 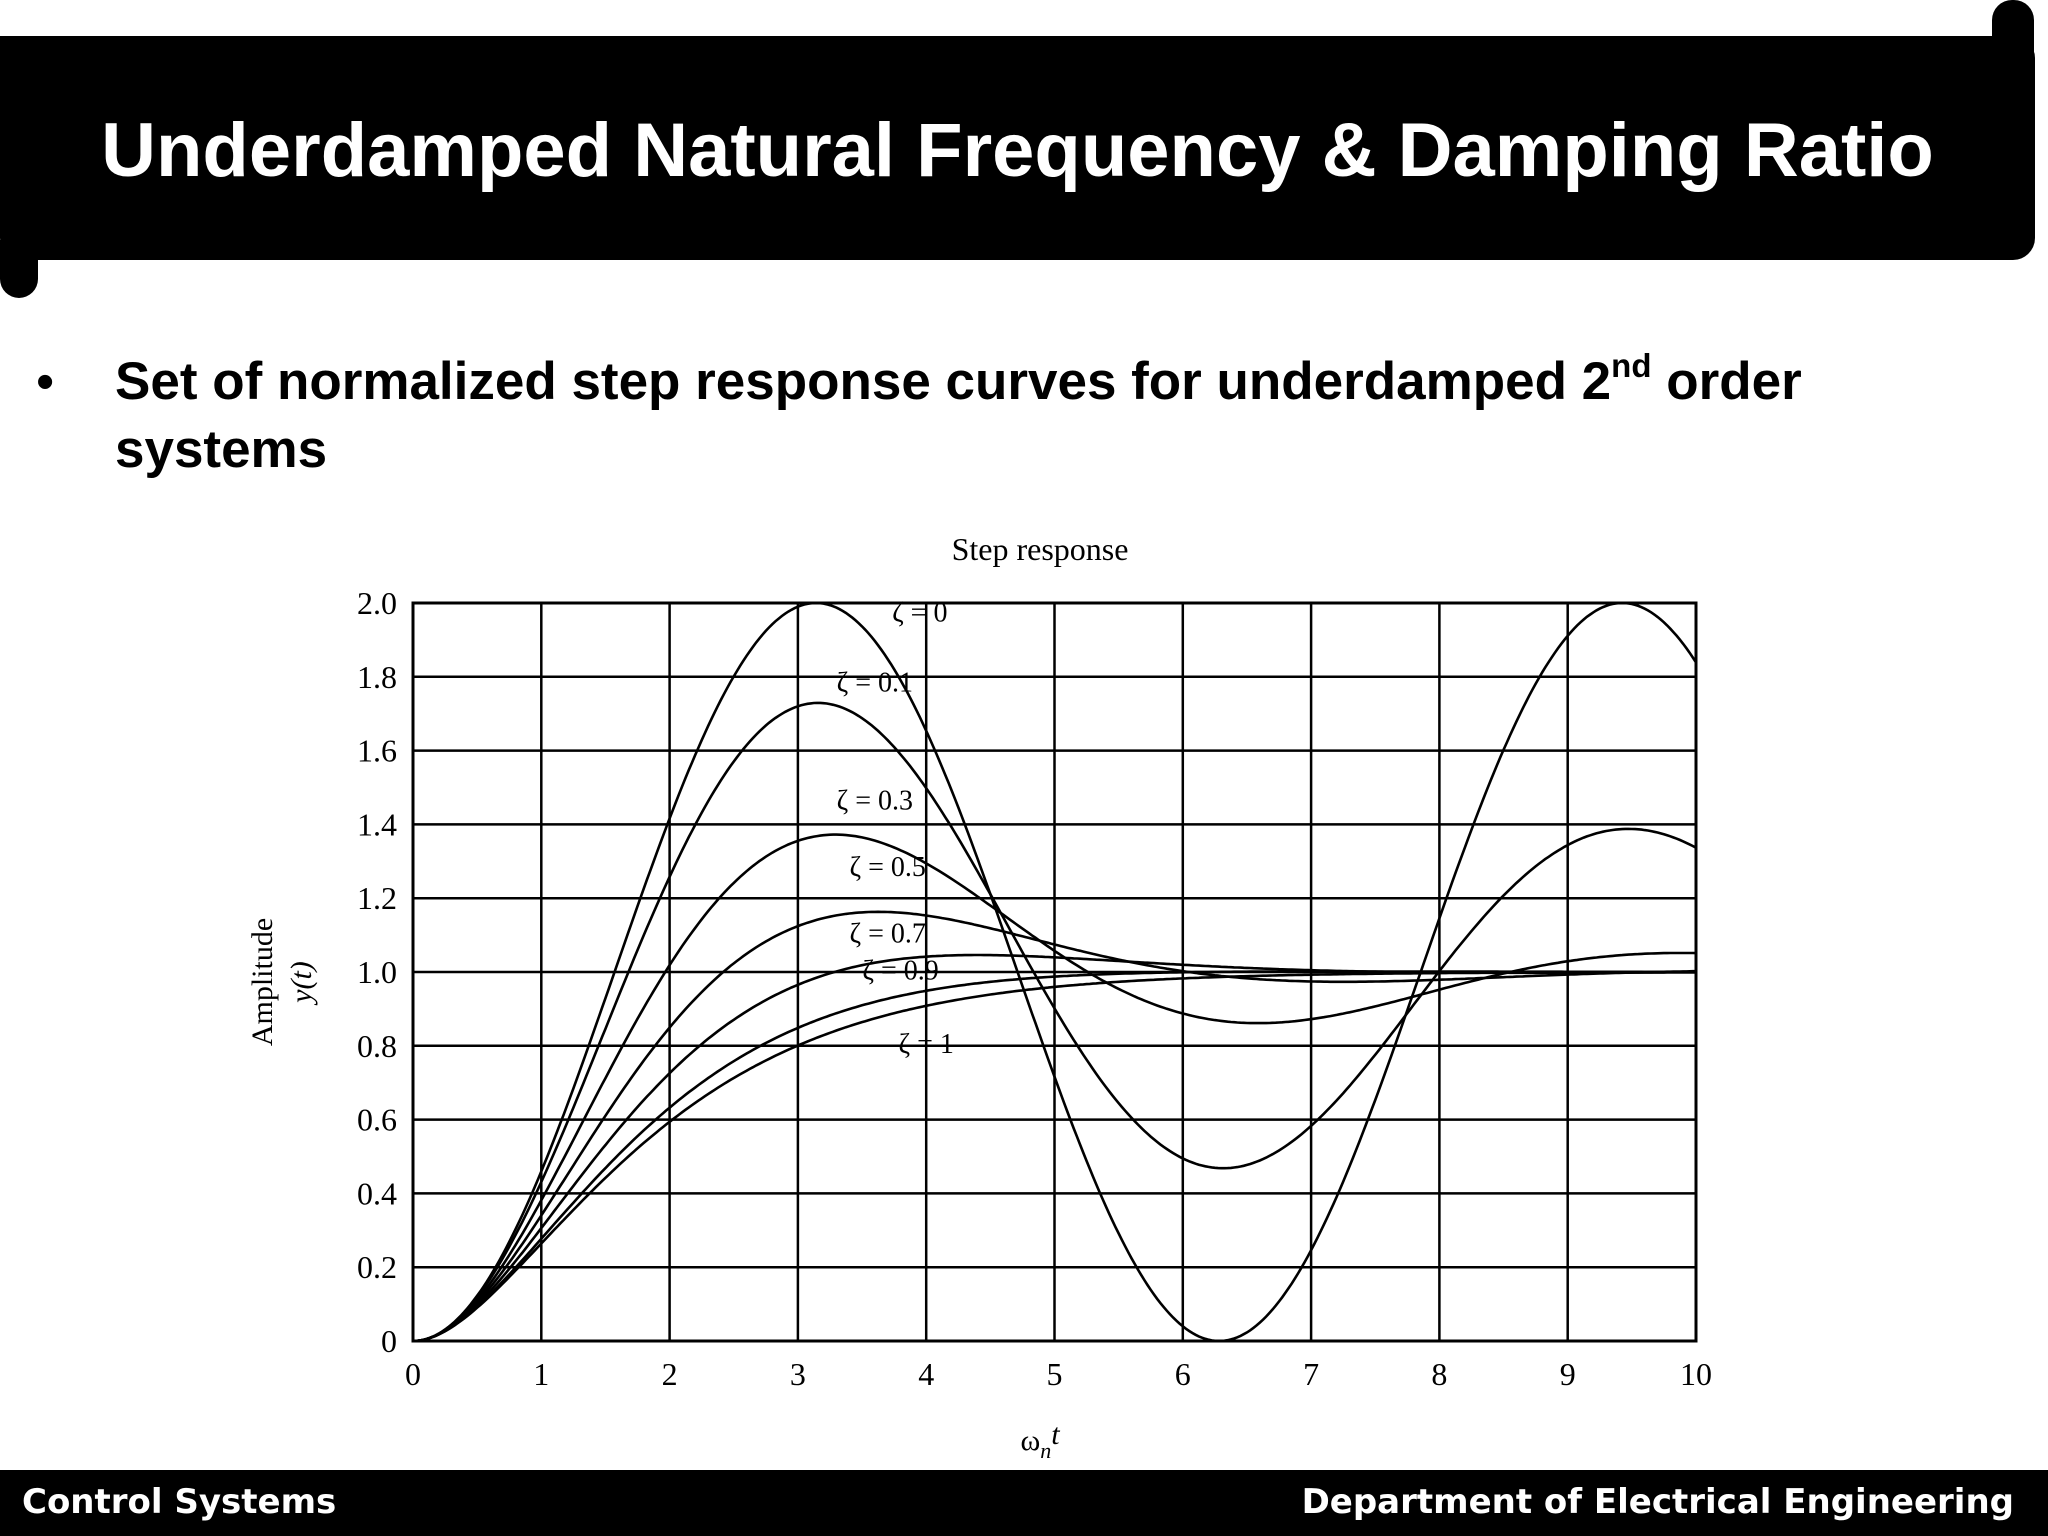 What do you see at coordinates (179, 1502) in the screenshot?
I see `footer-course: Control Systems` at bounding box center [179, 1502].